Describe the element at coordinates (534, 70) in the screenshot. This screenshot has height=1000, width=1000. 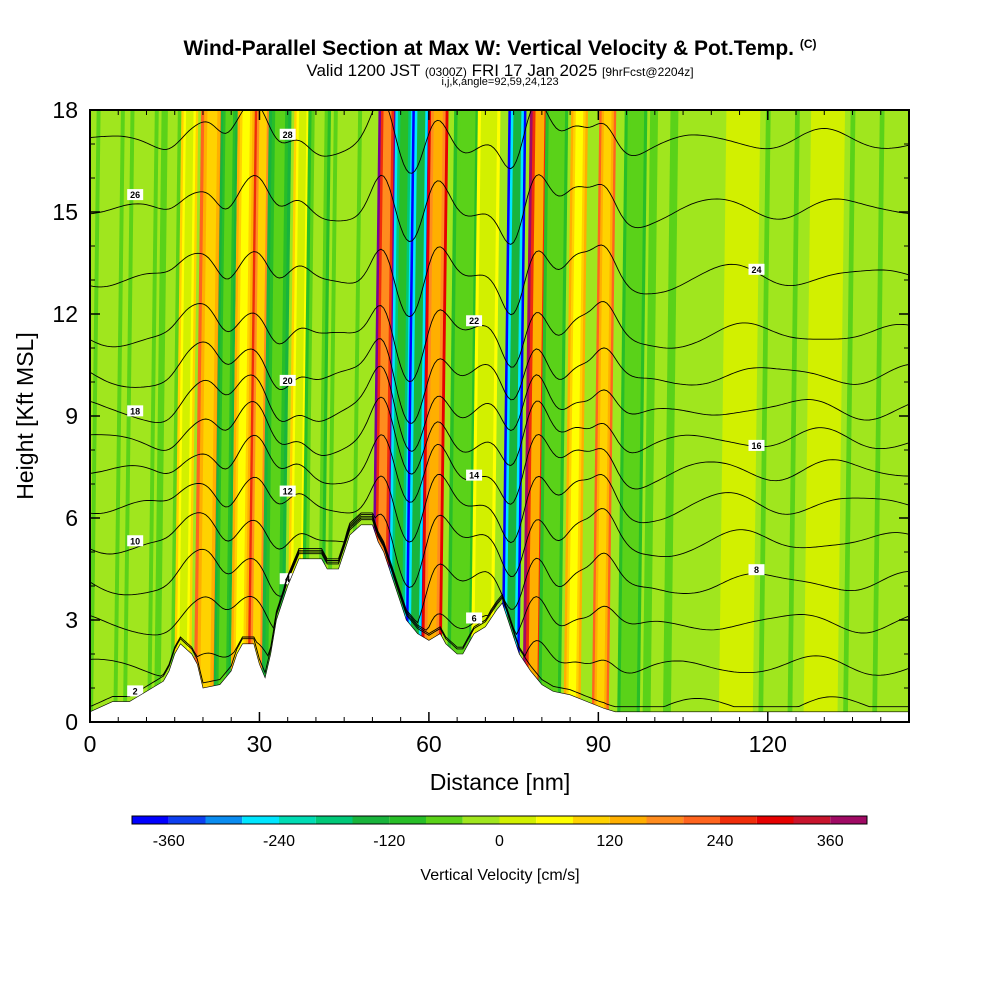
I see `valid-date: FRI 17 Jan 2025` at that location.